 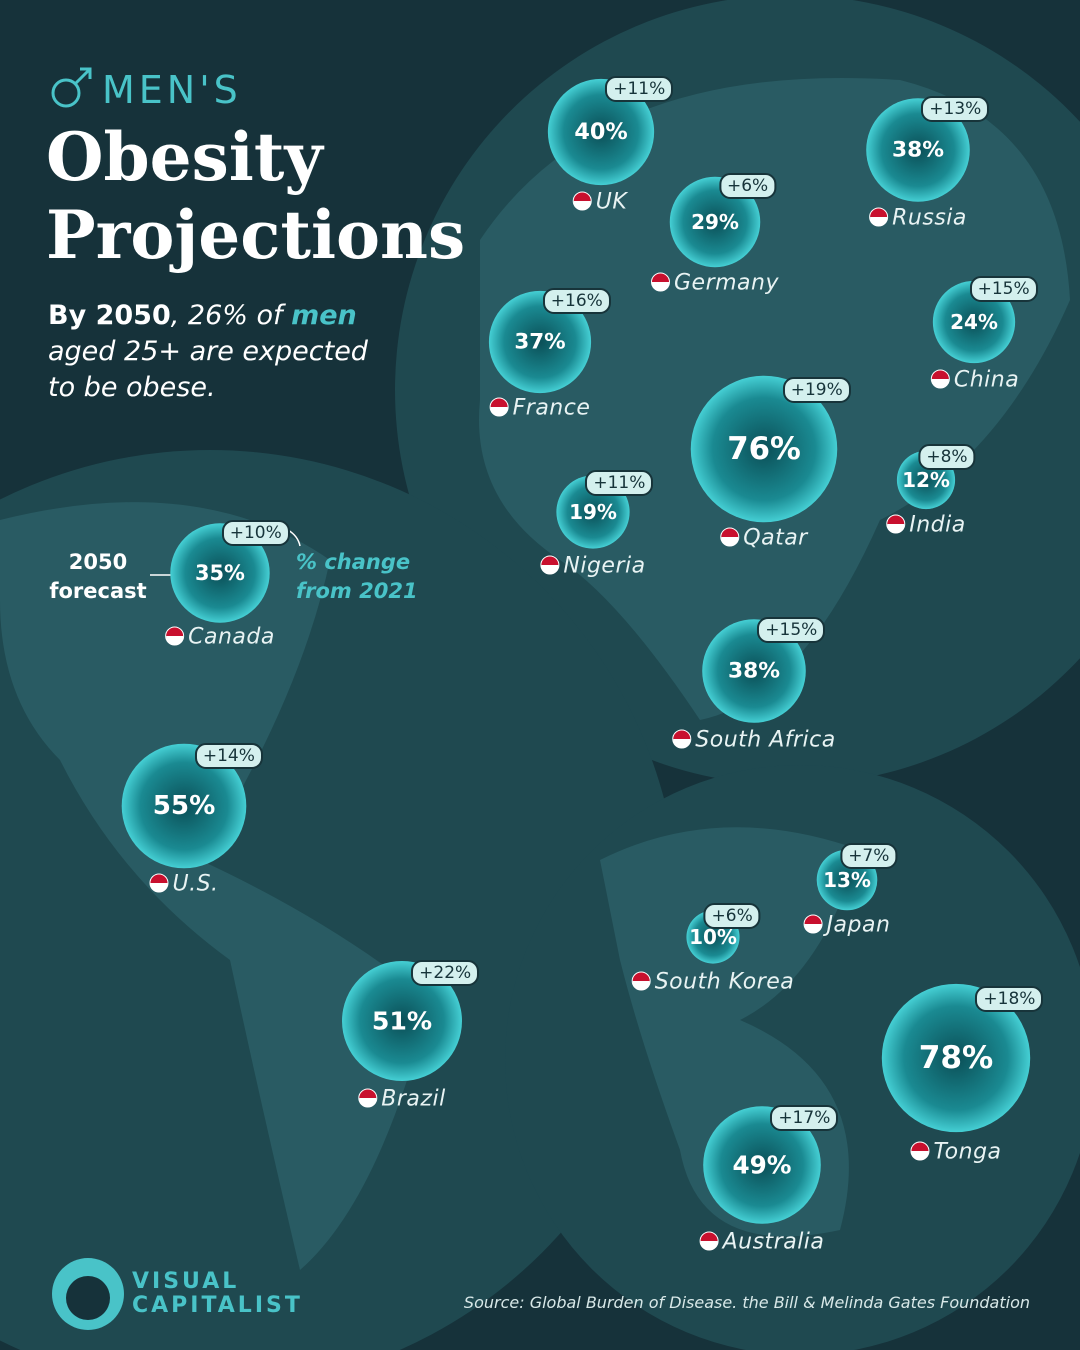 I want to click on country-label: UK, so click(x=600, y=202).